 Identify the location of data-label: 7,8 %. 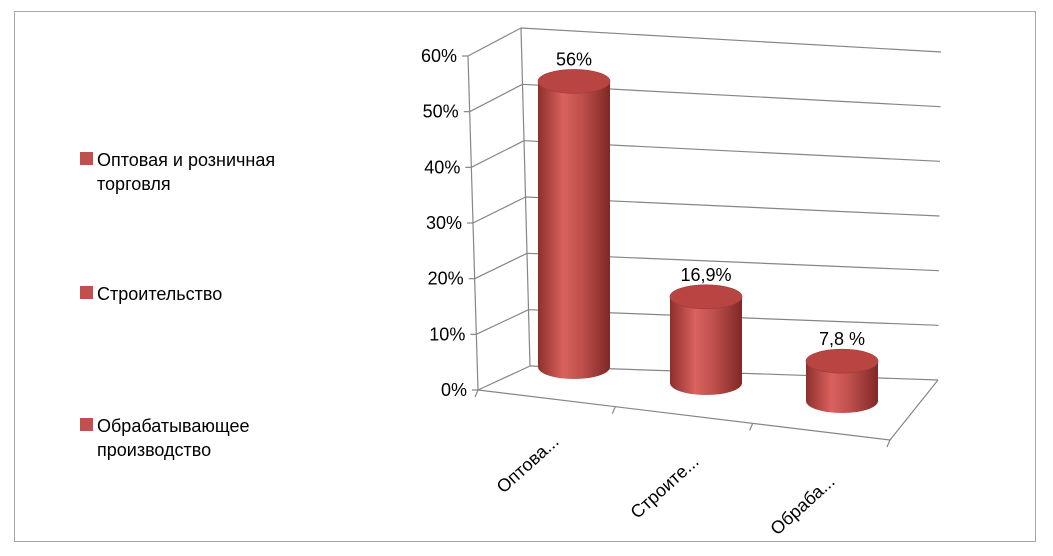
(842, 339).